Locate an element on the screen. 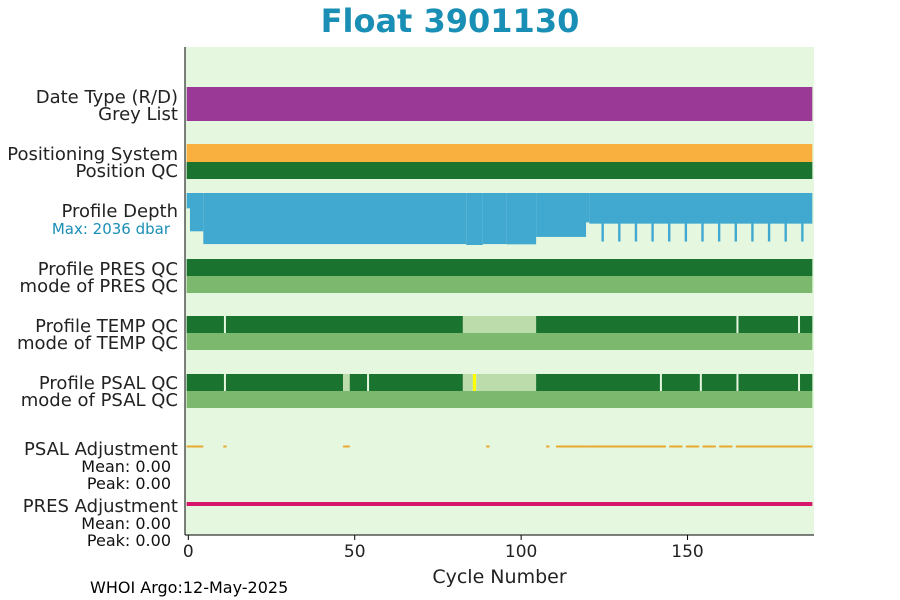  row-label-pres_adjustment: PRES Adjustment is located at coordinates (100, 506).